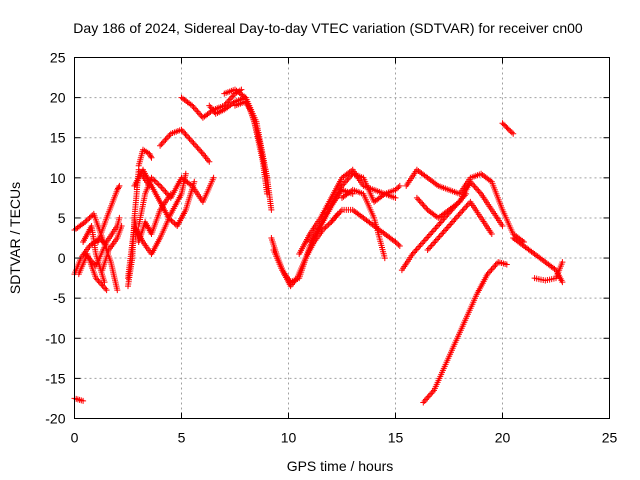 The image size is (640, 480). What do you see at coordinates (340, 466) in the screenshot?
I see `x-axis-label: GPS time / hours` at bounding box center [340, 466].